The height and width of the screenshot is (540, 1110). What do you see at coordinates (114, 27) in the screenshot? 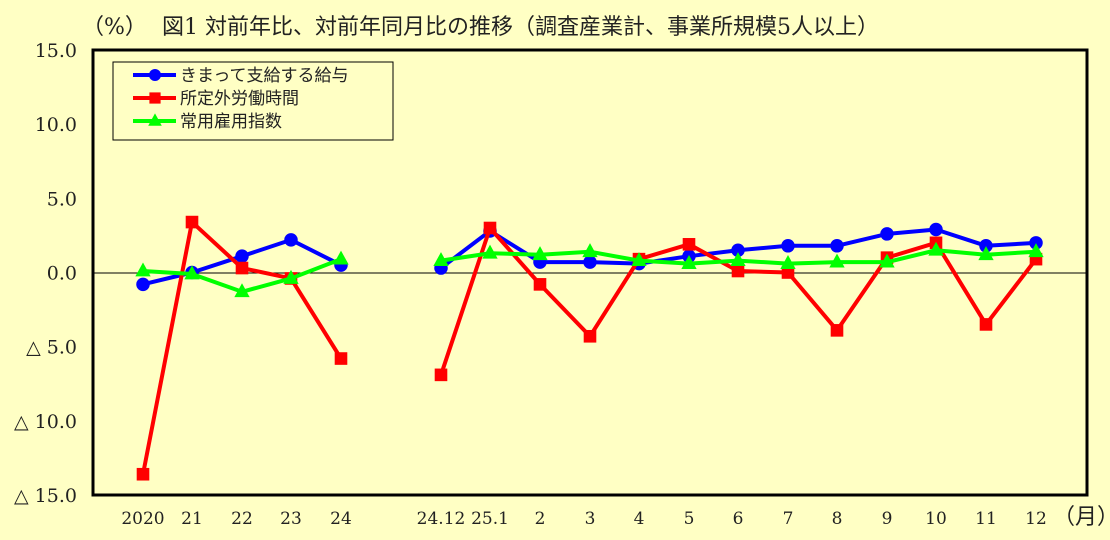
I see `y-axis-unit-label: （%）` at bounding box center [114, 27].